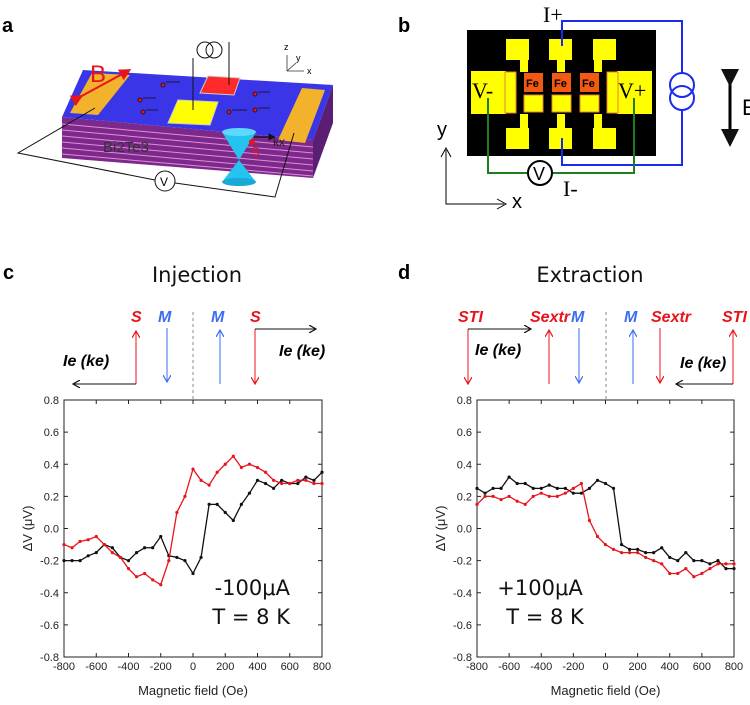 The width and height of the screenshot is (750, 705). Describe the element at coordinates (442, 130) in the screenshot. I see `axis-y-label-b: y` at that location.